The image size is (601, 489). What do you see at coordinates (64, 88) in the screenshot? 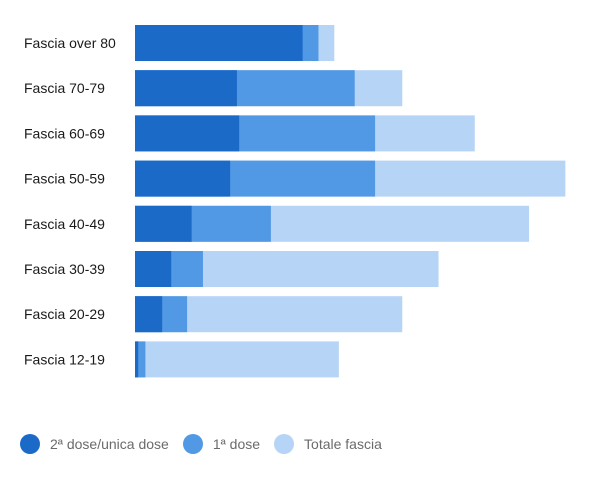
I see `category-label: Fascia 70-79` at bounding box center [64, 88].